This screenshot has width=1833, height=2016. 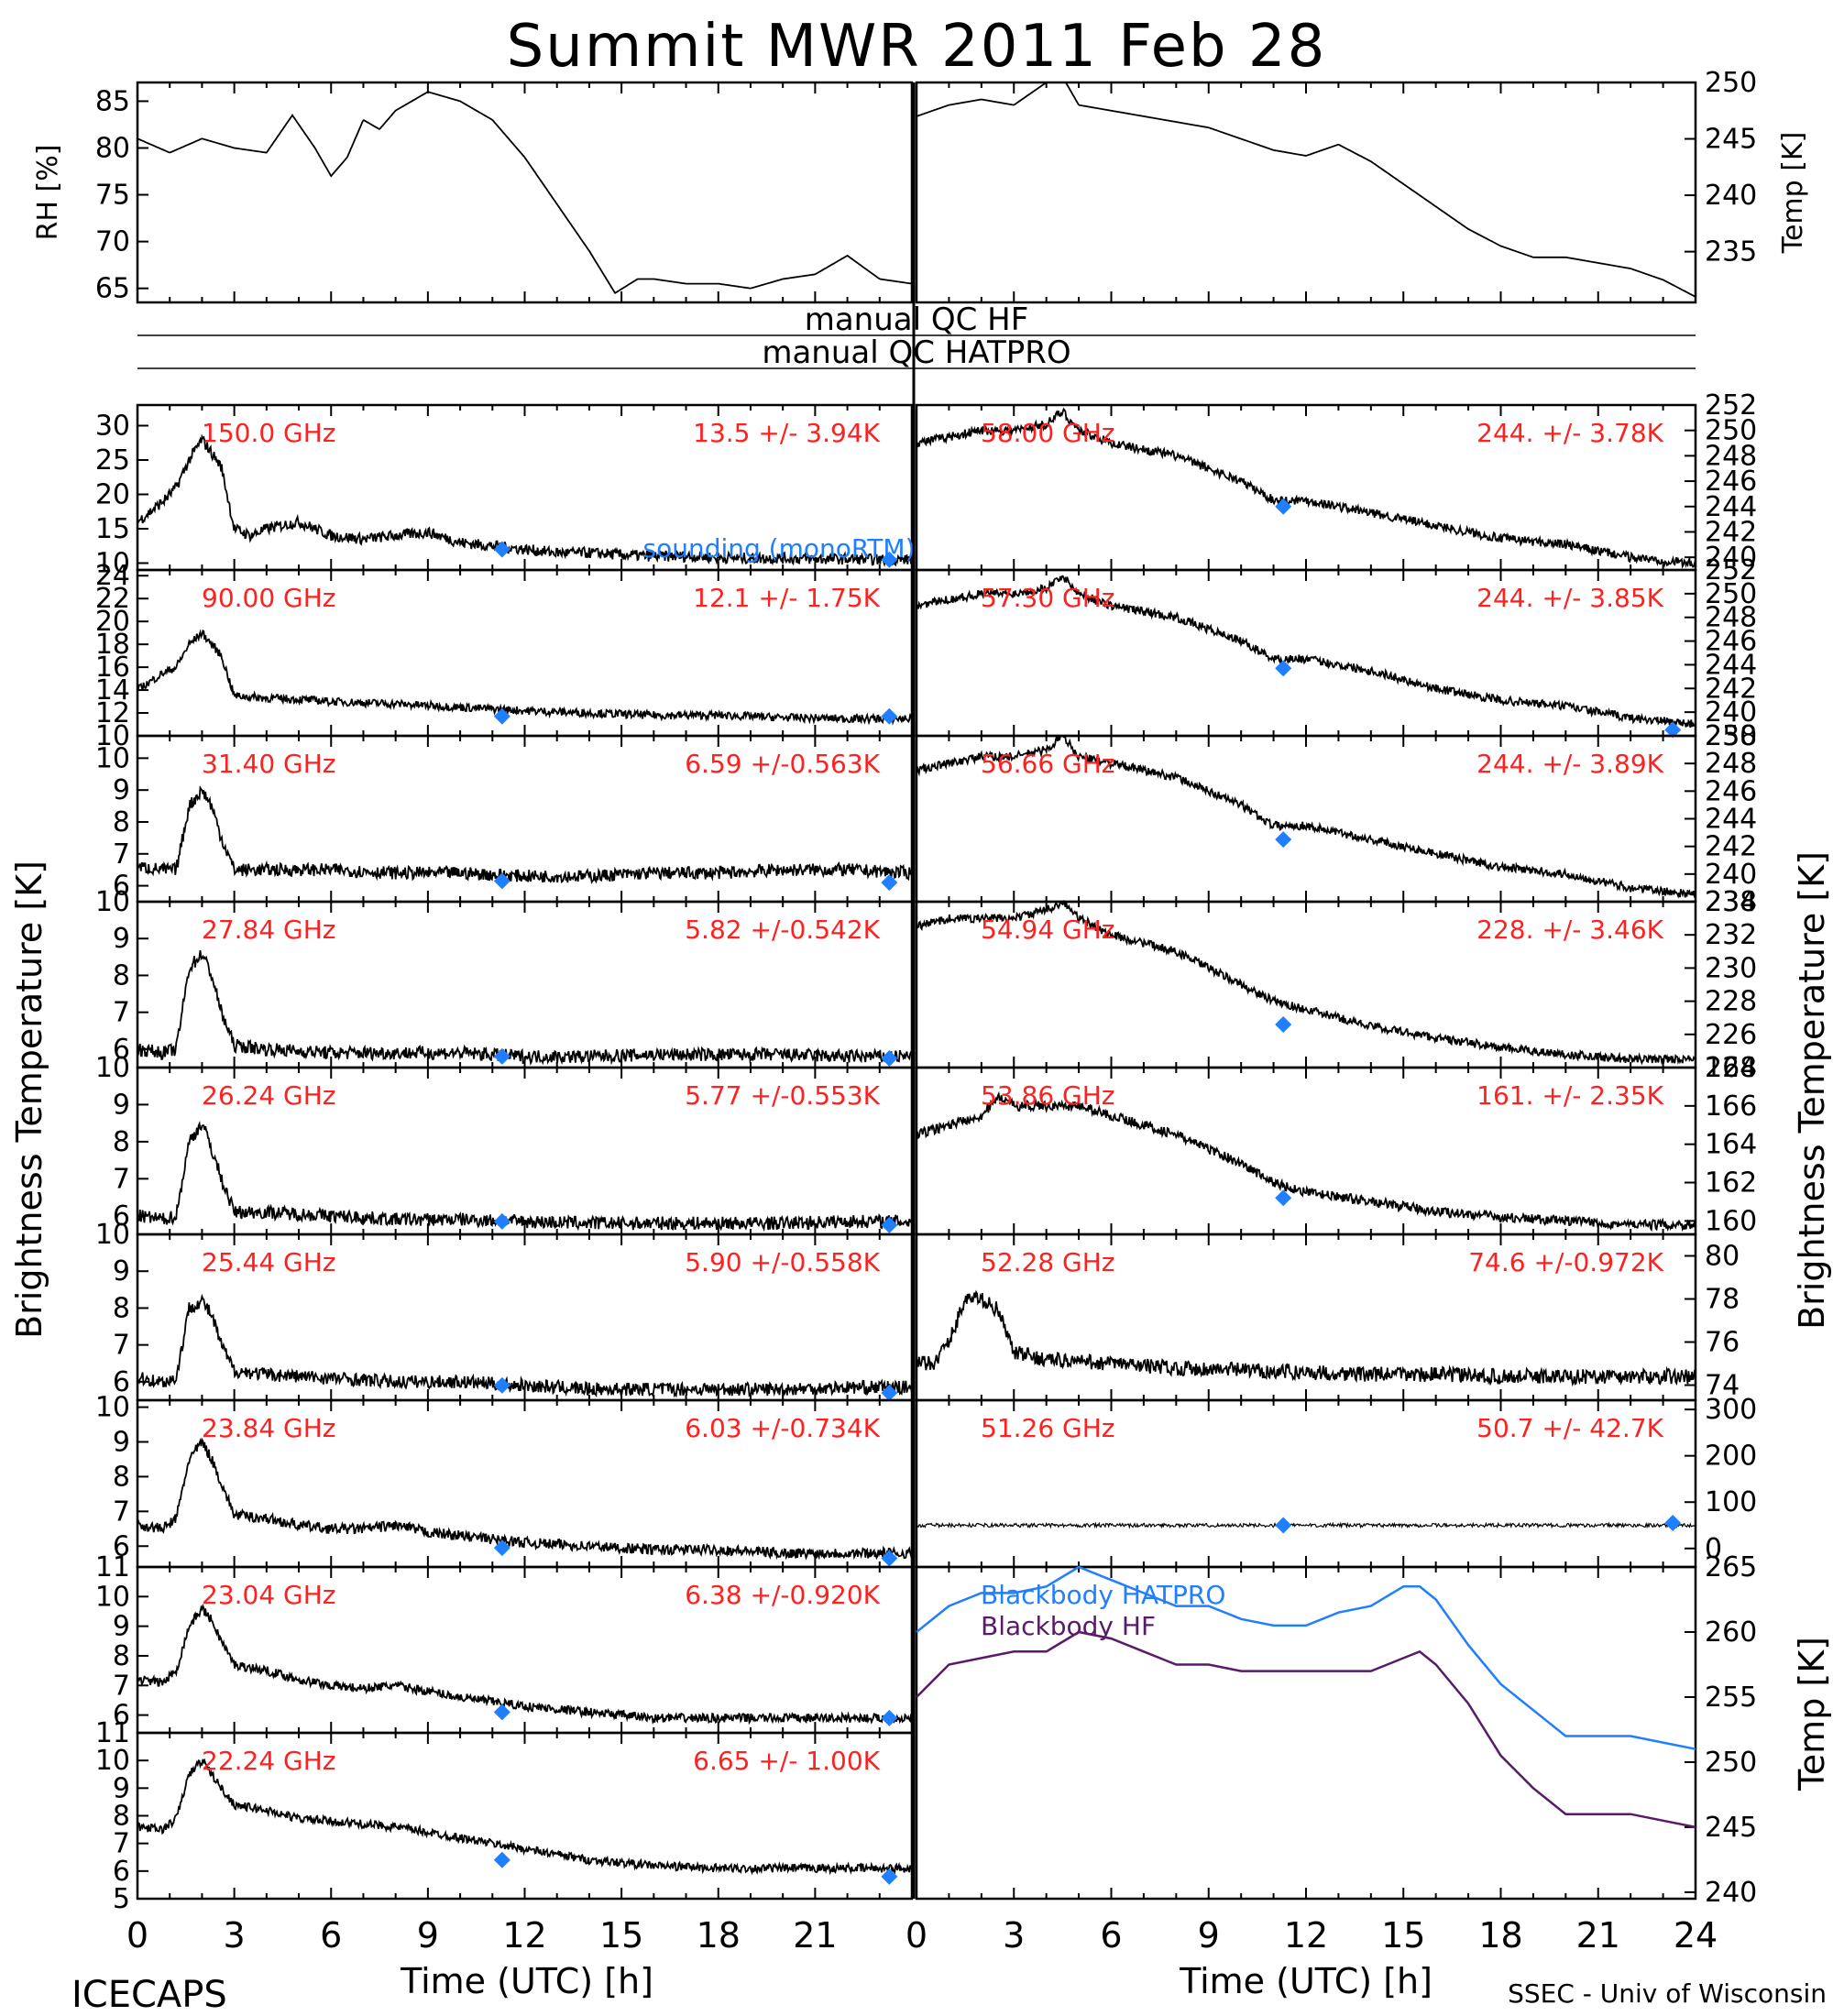 What do you see at coordinates (1731, 665) in the screenshot?
I see `hp_57-ytick-label: 244` at bounding box center [1731, 665].